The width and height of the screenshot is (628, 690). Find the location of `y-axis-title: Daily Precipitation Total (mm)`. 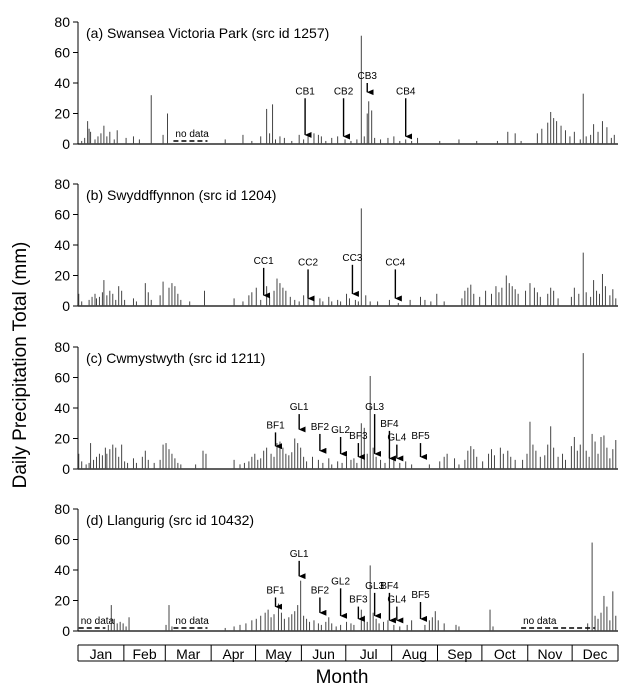

y-axis-title: Daily Precipitation Total (mm) is located at coordinates (20, 365).